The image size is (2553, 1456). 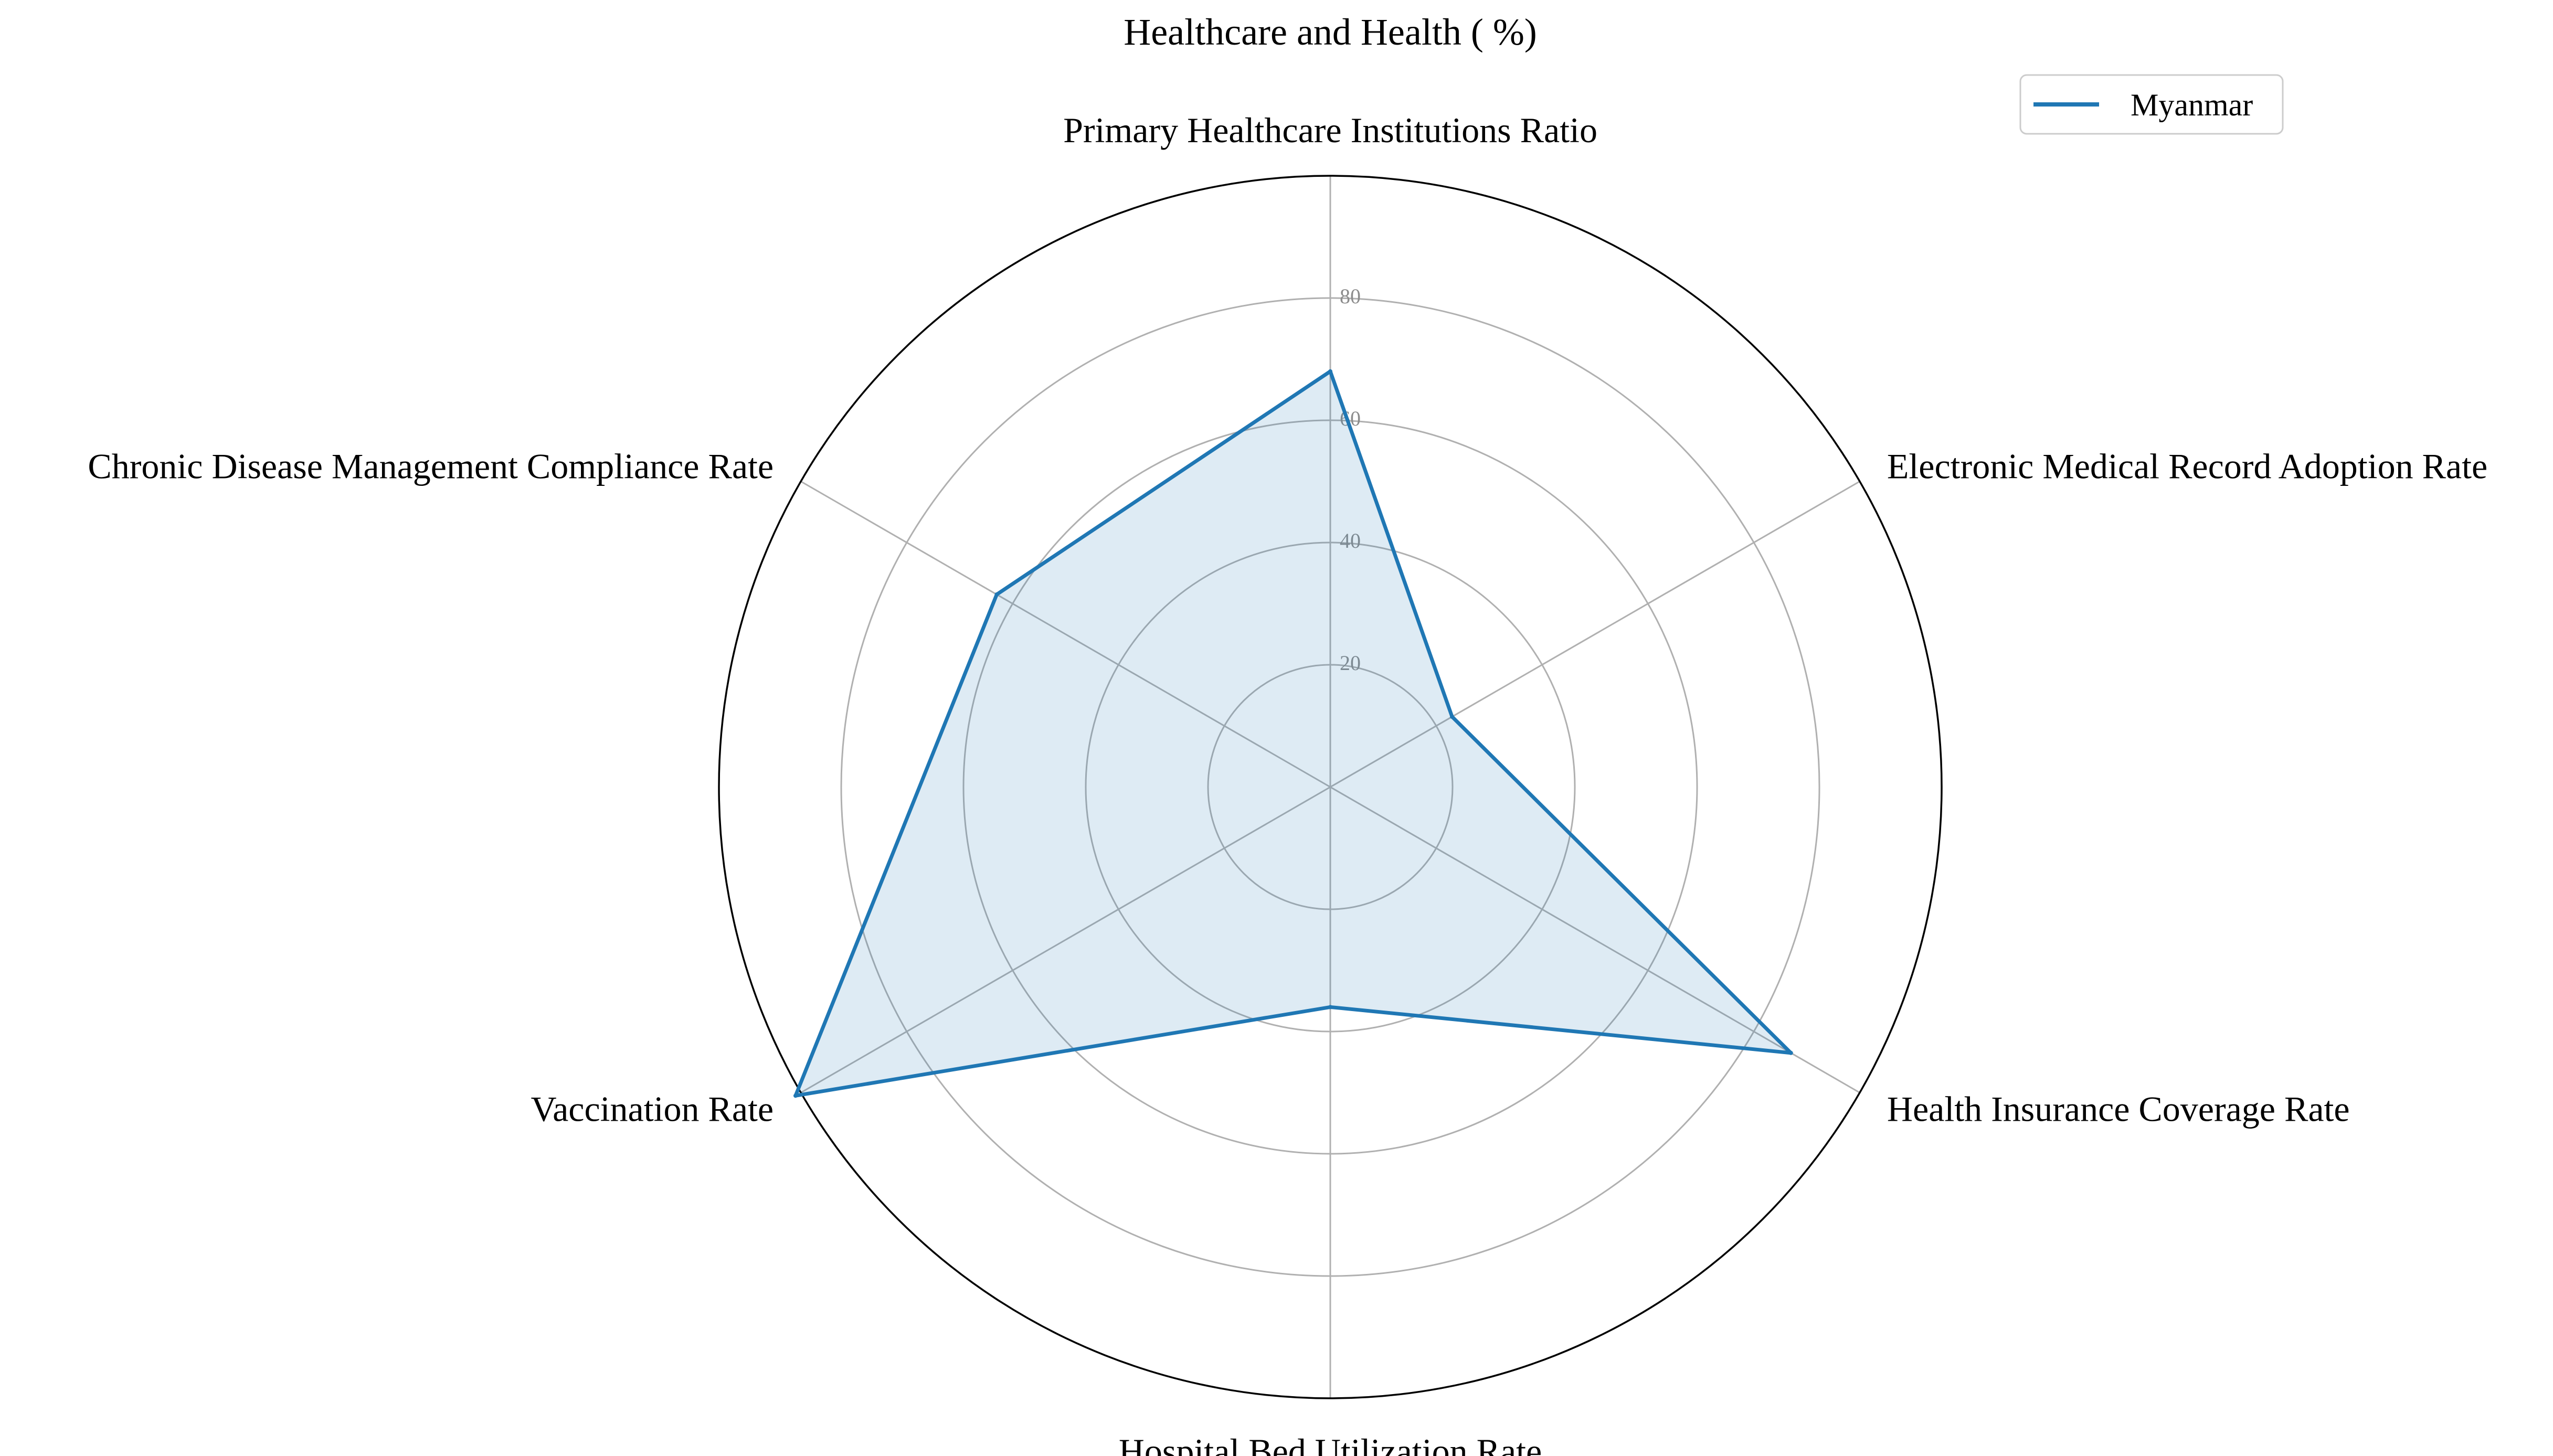 What do you see at coordinates (1350, 540) in the screenshot?
I see `radial-tick-label: 40` at bounding box center [1350, 540].